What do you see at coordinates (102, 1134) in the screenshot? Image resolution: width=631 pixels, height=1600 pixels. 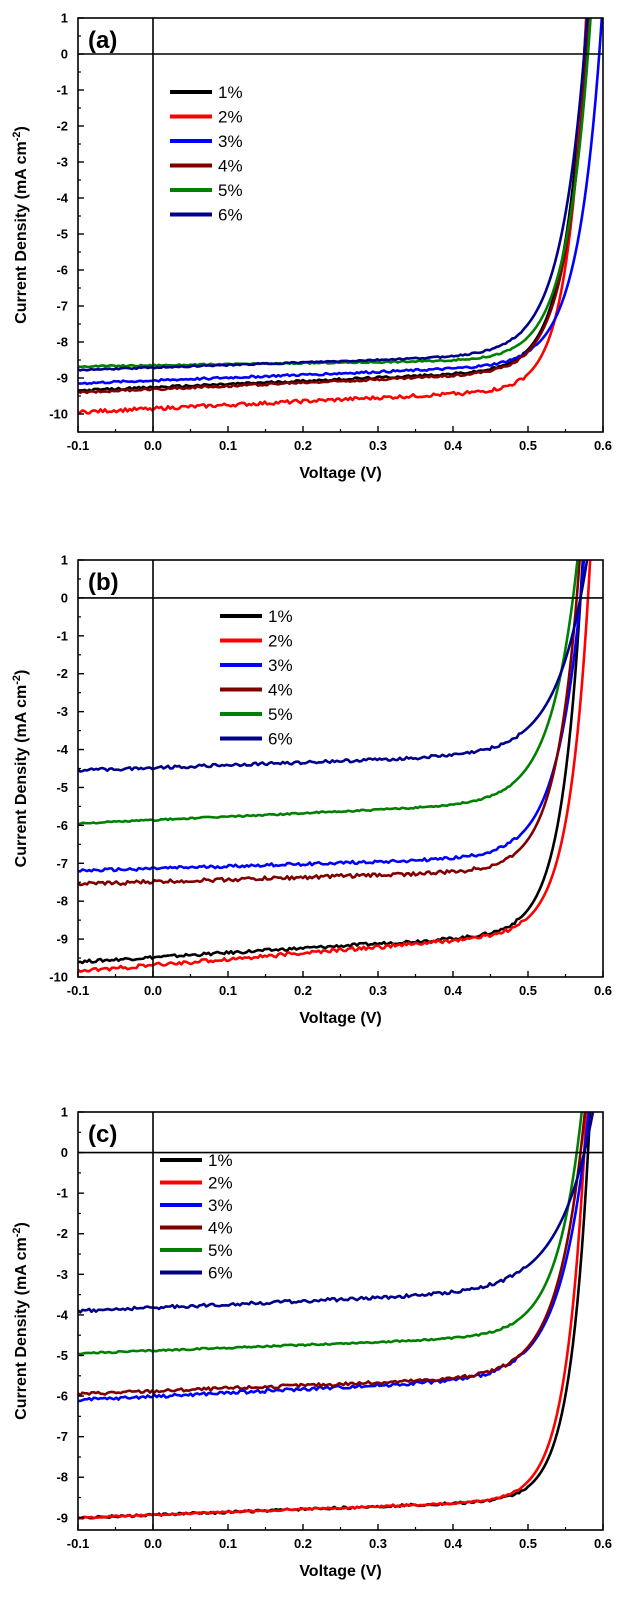 I see `panel-label: (c)` at bounding box center [102, 1134].